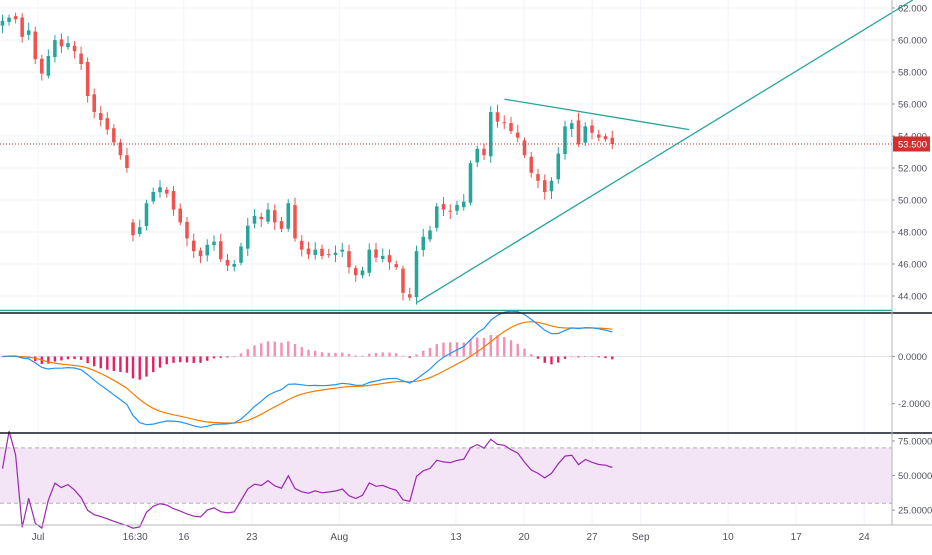 This screenshot has width=932, height=555. I want to click on macd-line, so click(307, 369).